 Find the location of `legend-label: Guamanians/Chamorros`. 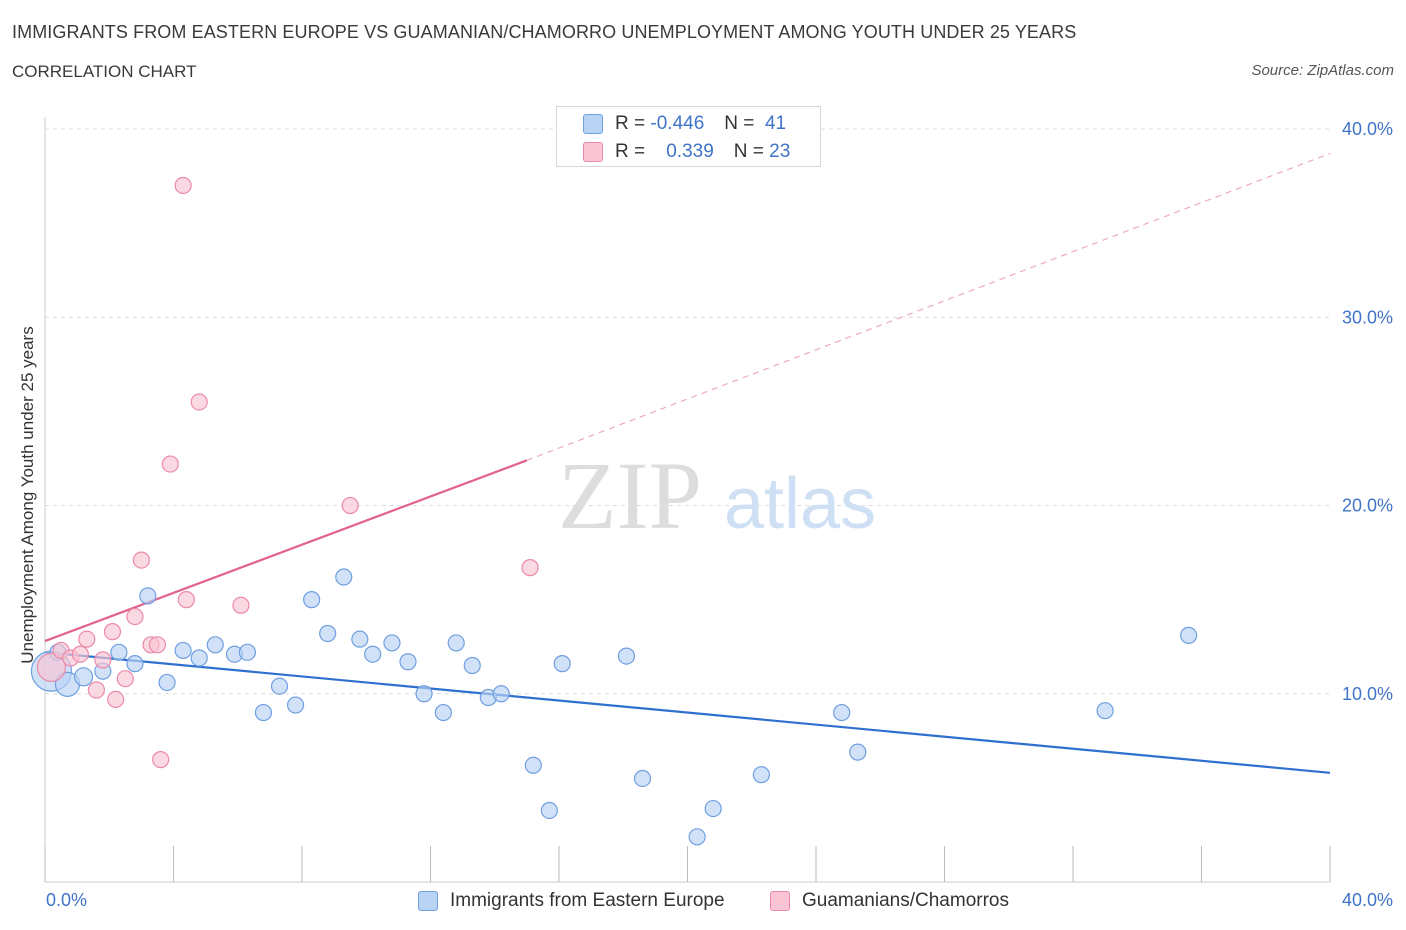

legend-label: Guamanians/Chamorros is located at coordinates (905, 900).